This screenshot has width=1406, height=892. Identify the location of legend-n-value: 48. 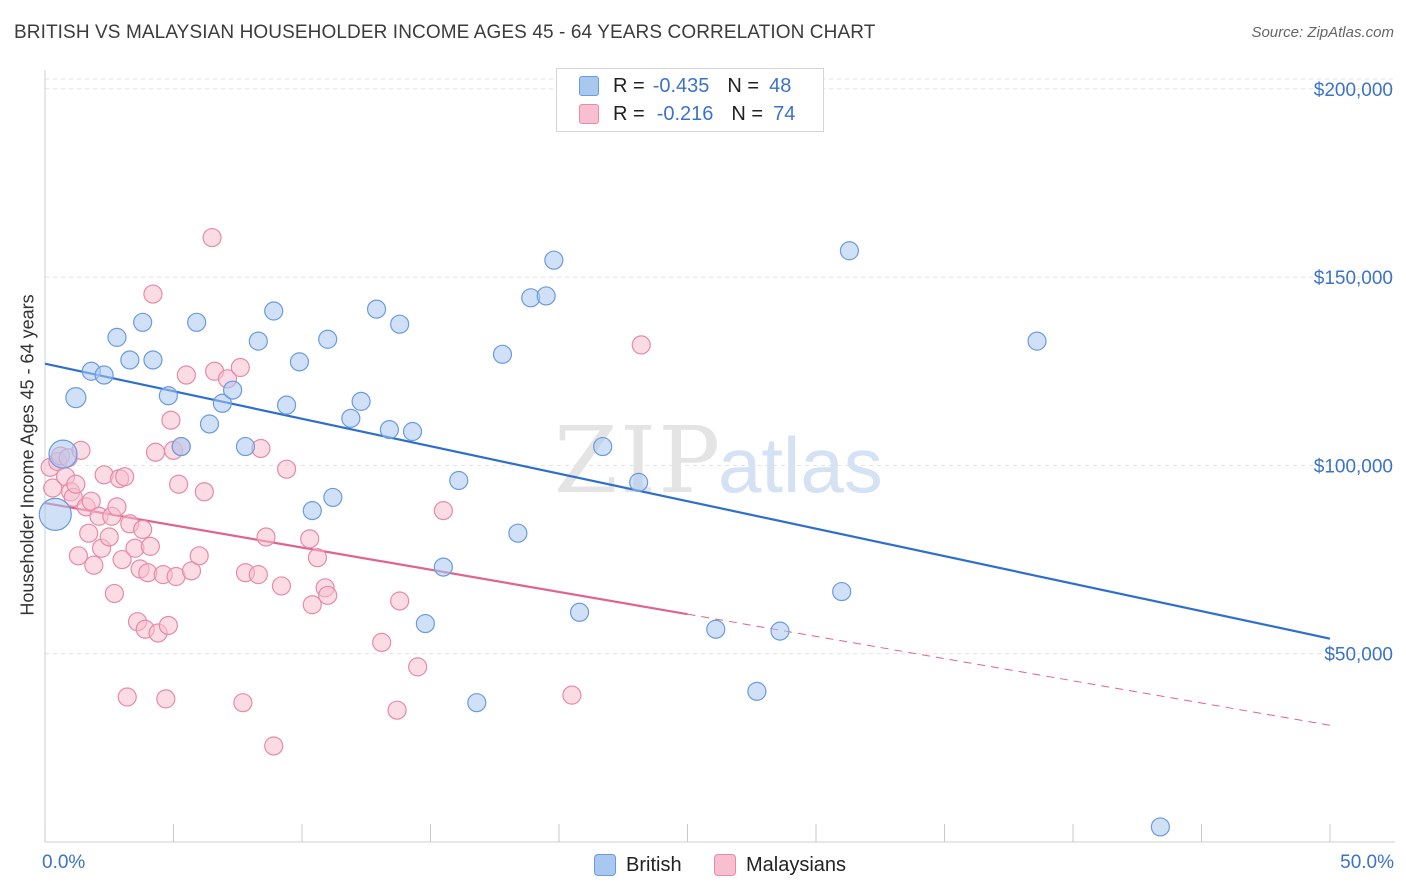
(780, 85).